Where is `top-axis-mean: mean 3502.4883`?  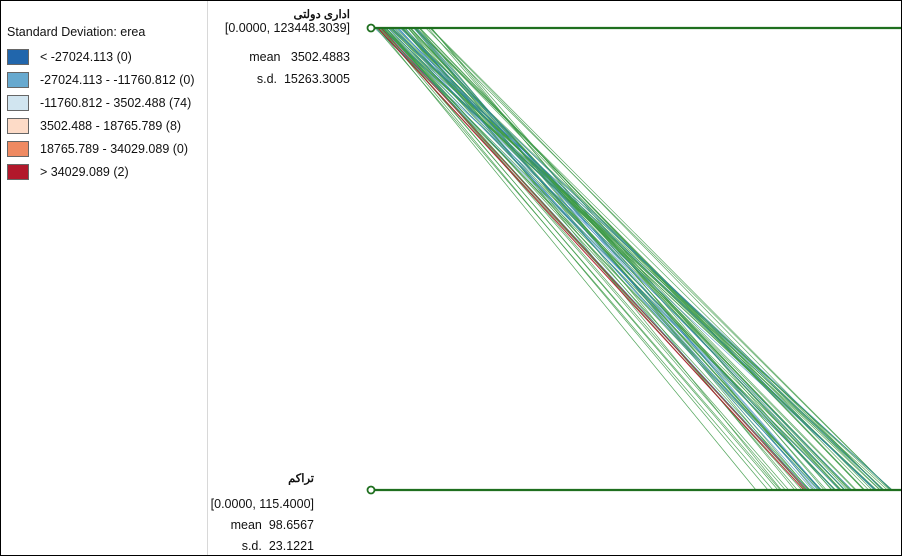 top-axis-mean: mean 3502.4883 is located at coordinates (279, 57).